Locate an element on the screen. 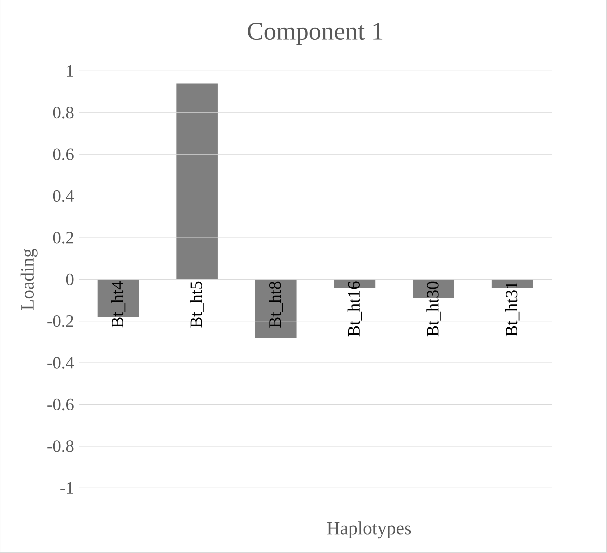 Image resolution: width=607 pixels, height=553 pixels. x-tick-label: Bt_ht4 is located at coordinates (118, 304).